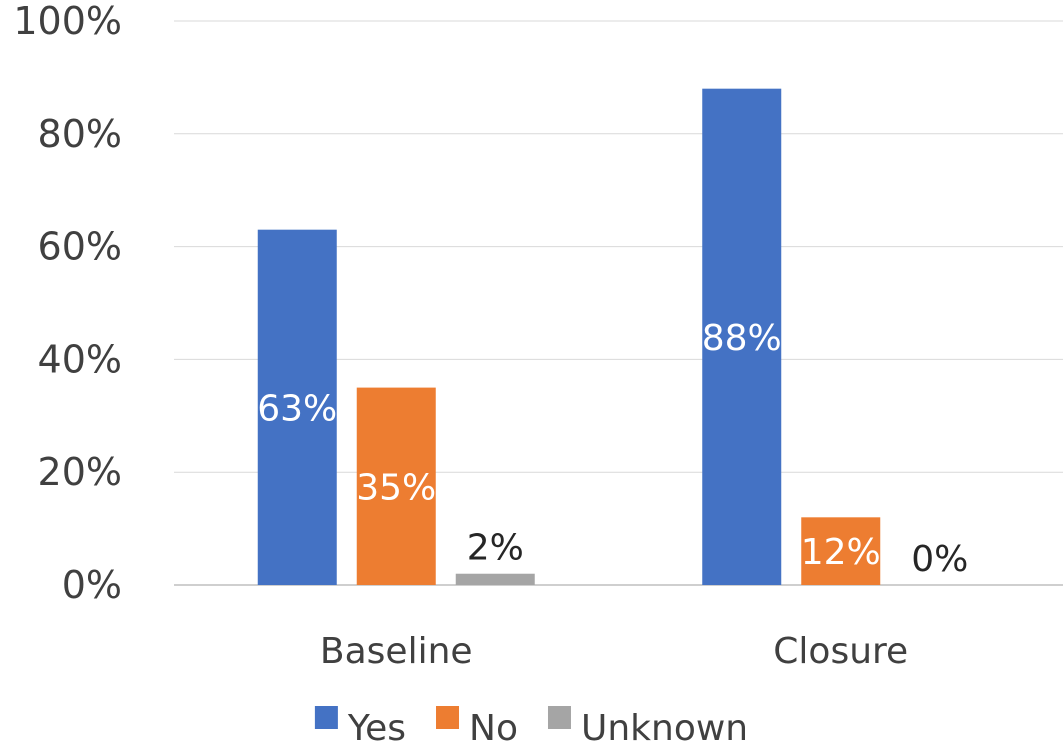 Image resolution: width=1063 pixels, height=750 pixels. I want to click on data-label: 63%, so click(297, 408).